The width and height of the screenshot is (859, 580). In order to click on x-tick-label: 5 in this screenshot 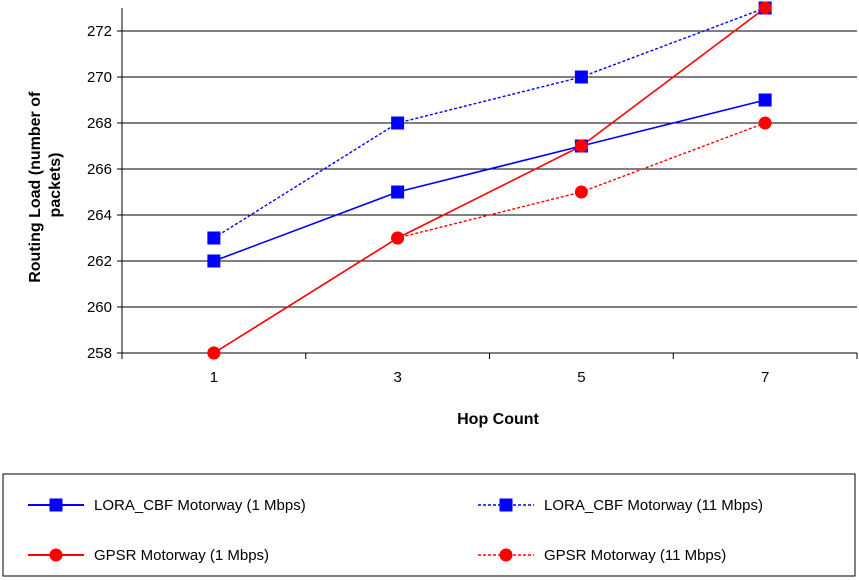, I will do `click(581, 377)`.